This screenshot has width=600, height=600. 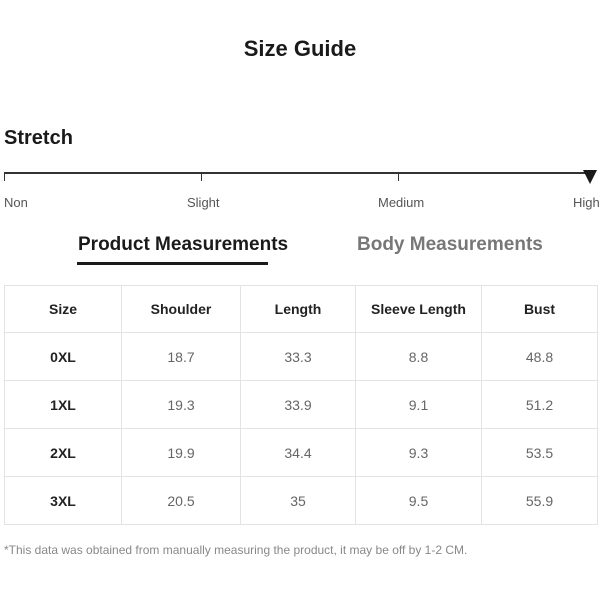 I want to click on table-row: 0XL 18.7 33.3 8.8 48.8, so click(x=301, y=356).